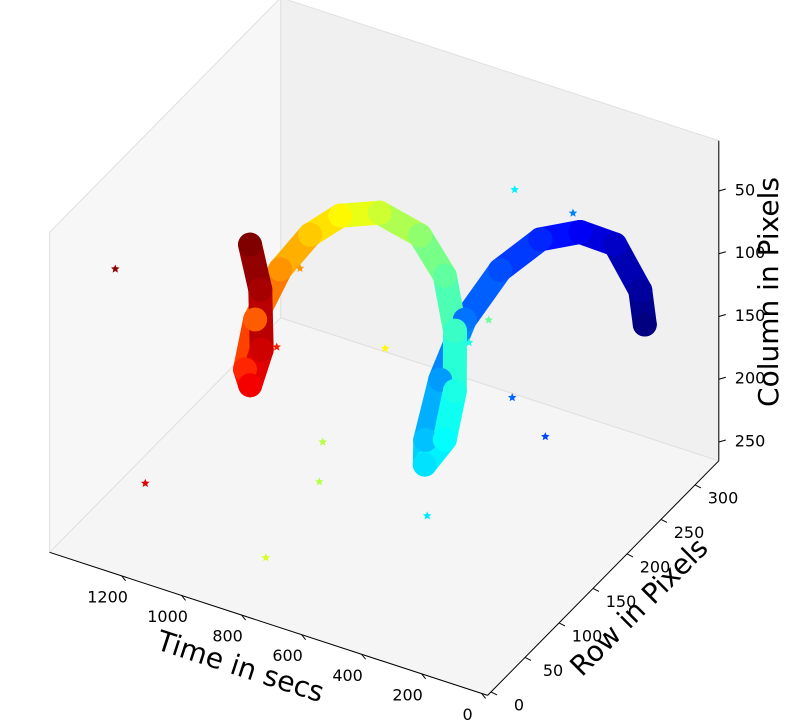 The height and width of the screenshot is (725, 809). I want to click on x-tick-label: 200, so click(407, 694).